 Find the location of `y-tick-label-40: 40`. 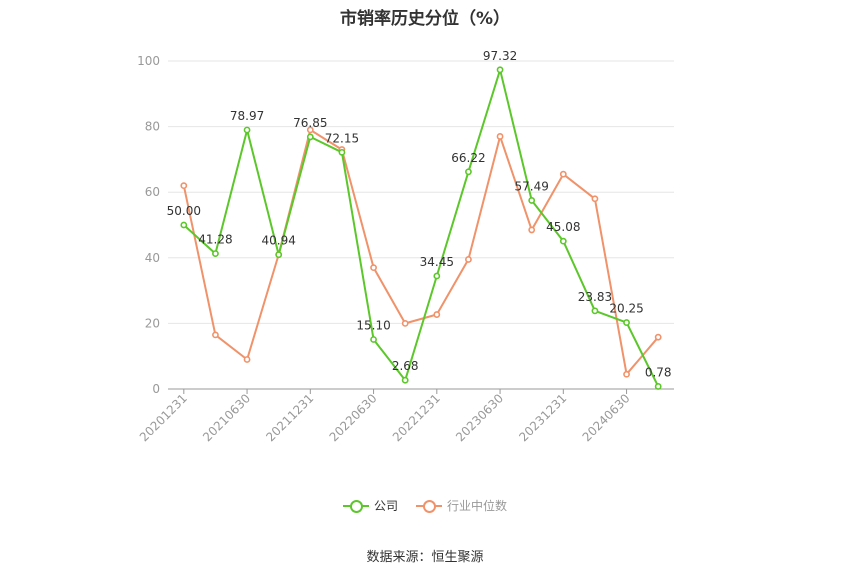

y-tick-label-40: 40 is located at coordinates (152, 258).